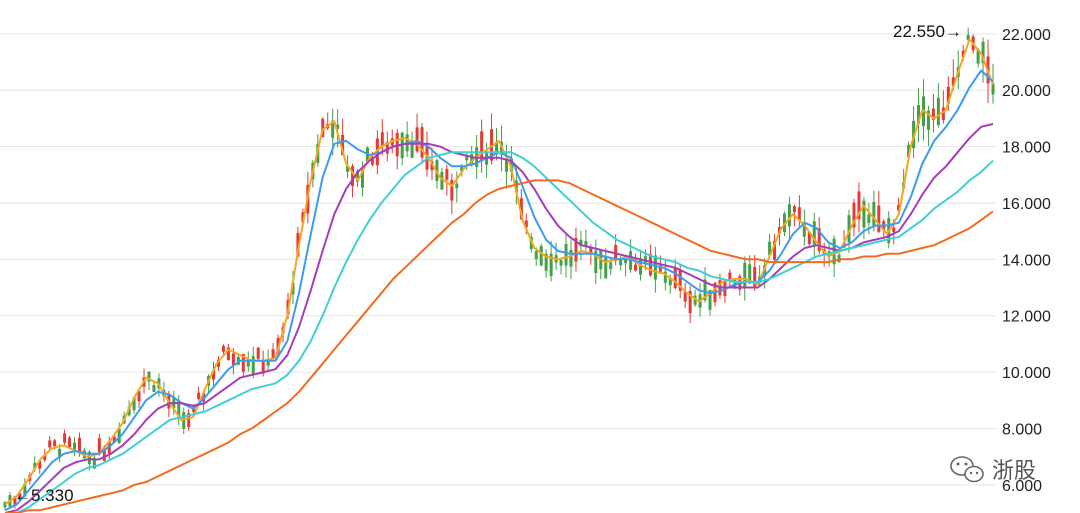 This screenshot has width=1080, height=513. What do you see at coordinates (1022, 429) in the screenshot?
I see `y-tick-label: 8.000` at bounding box center [1022, 429].